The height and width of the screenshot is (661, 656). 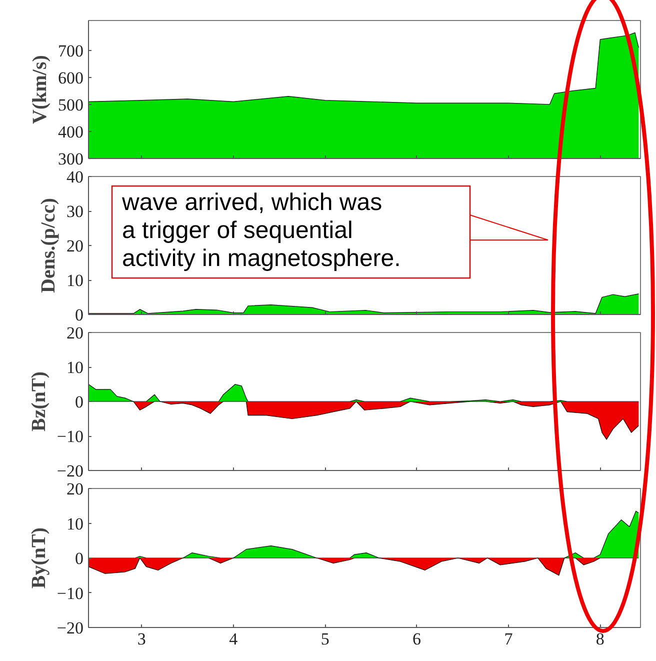 What do you see at coordinates (71, 78) in the screenshot?
I see `y-tick-label: 600` at bounding box center [71, 78].